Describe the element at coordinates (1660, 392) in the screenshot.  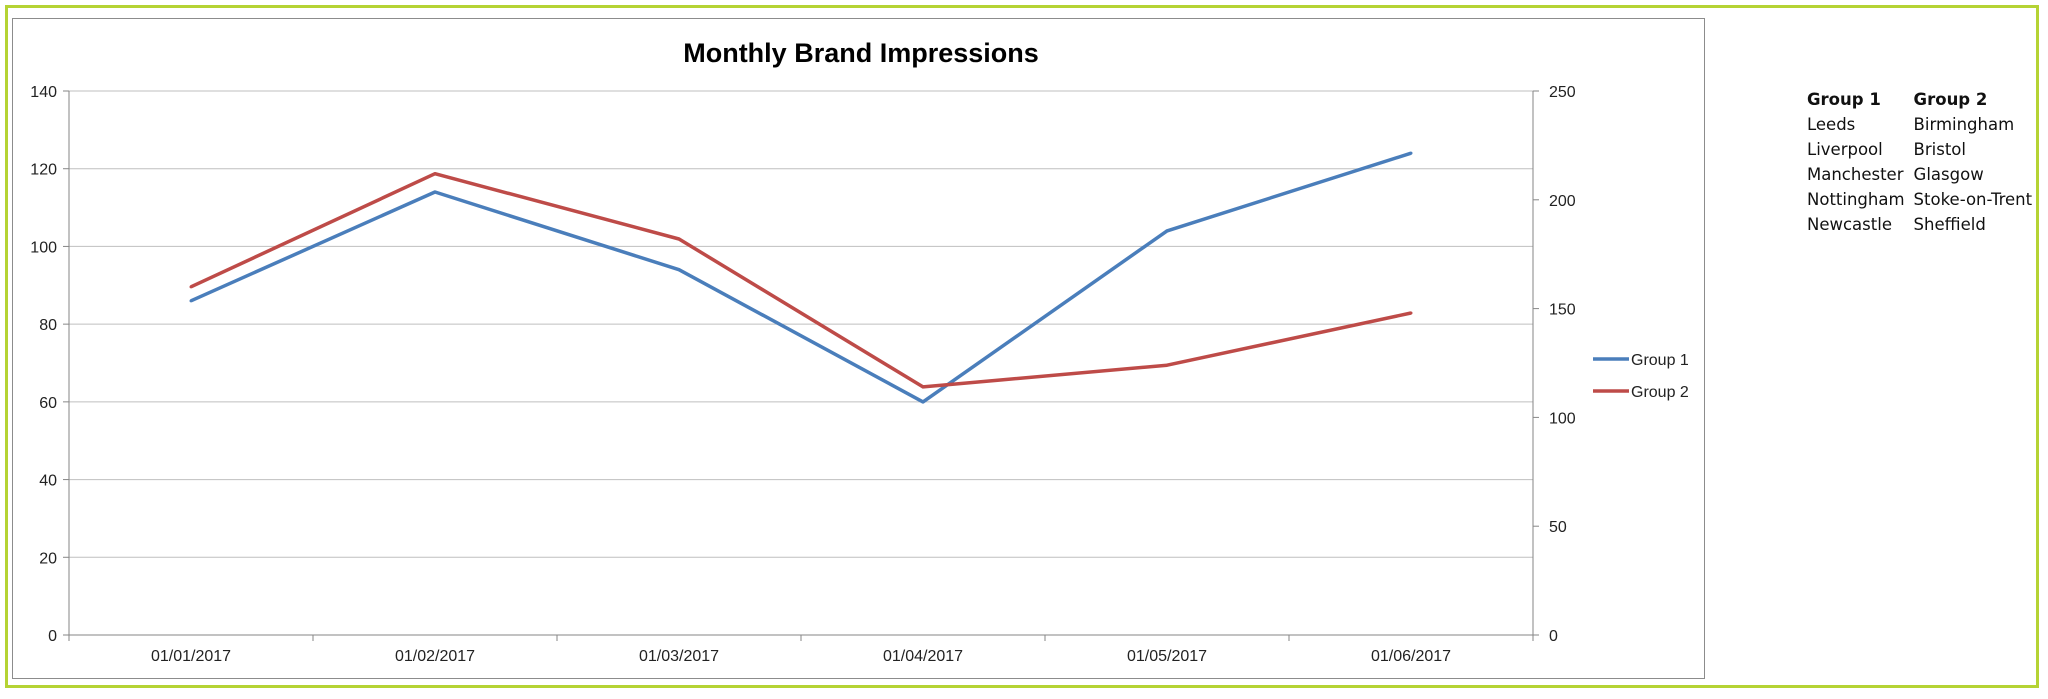
I see `legend-label: Group 2` at that location.